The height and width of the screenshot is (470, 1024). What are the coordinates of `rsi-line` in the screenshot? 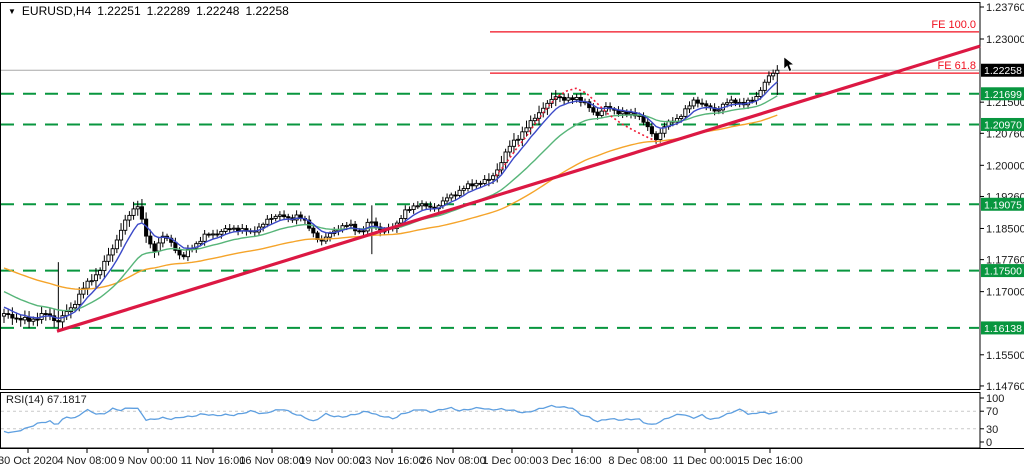 It's located at (390, 419).